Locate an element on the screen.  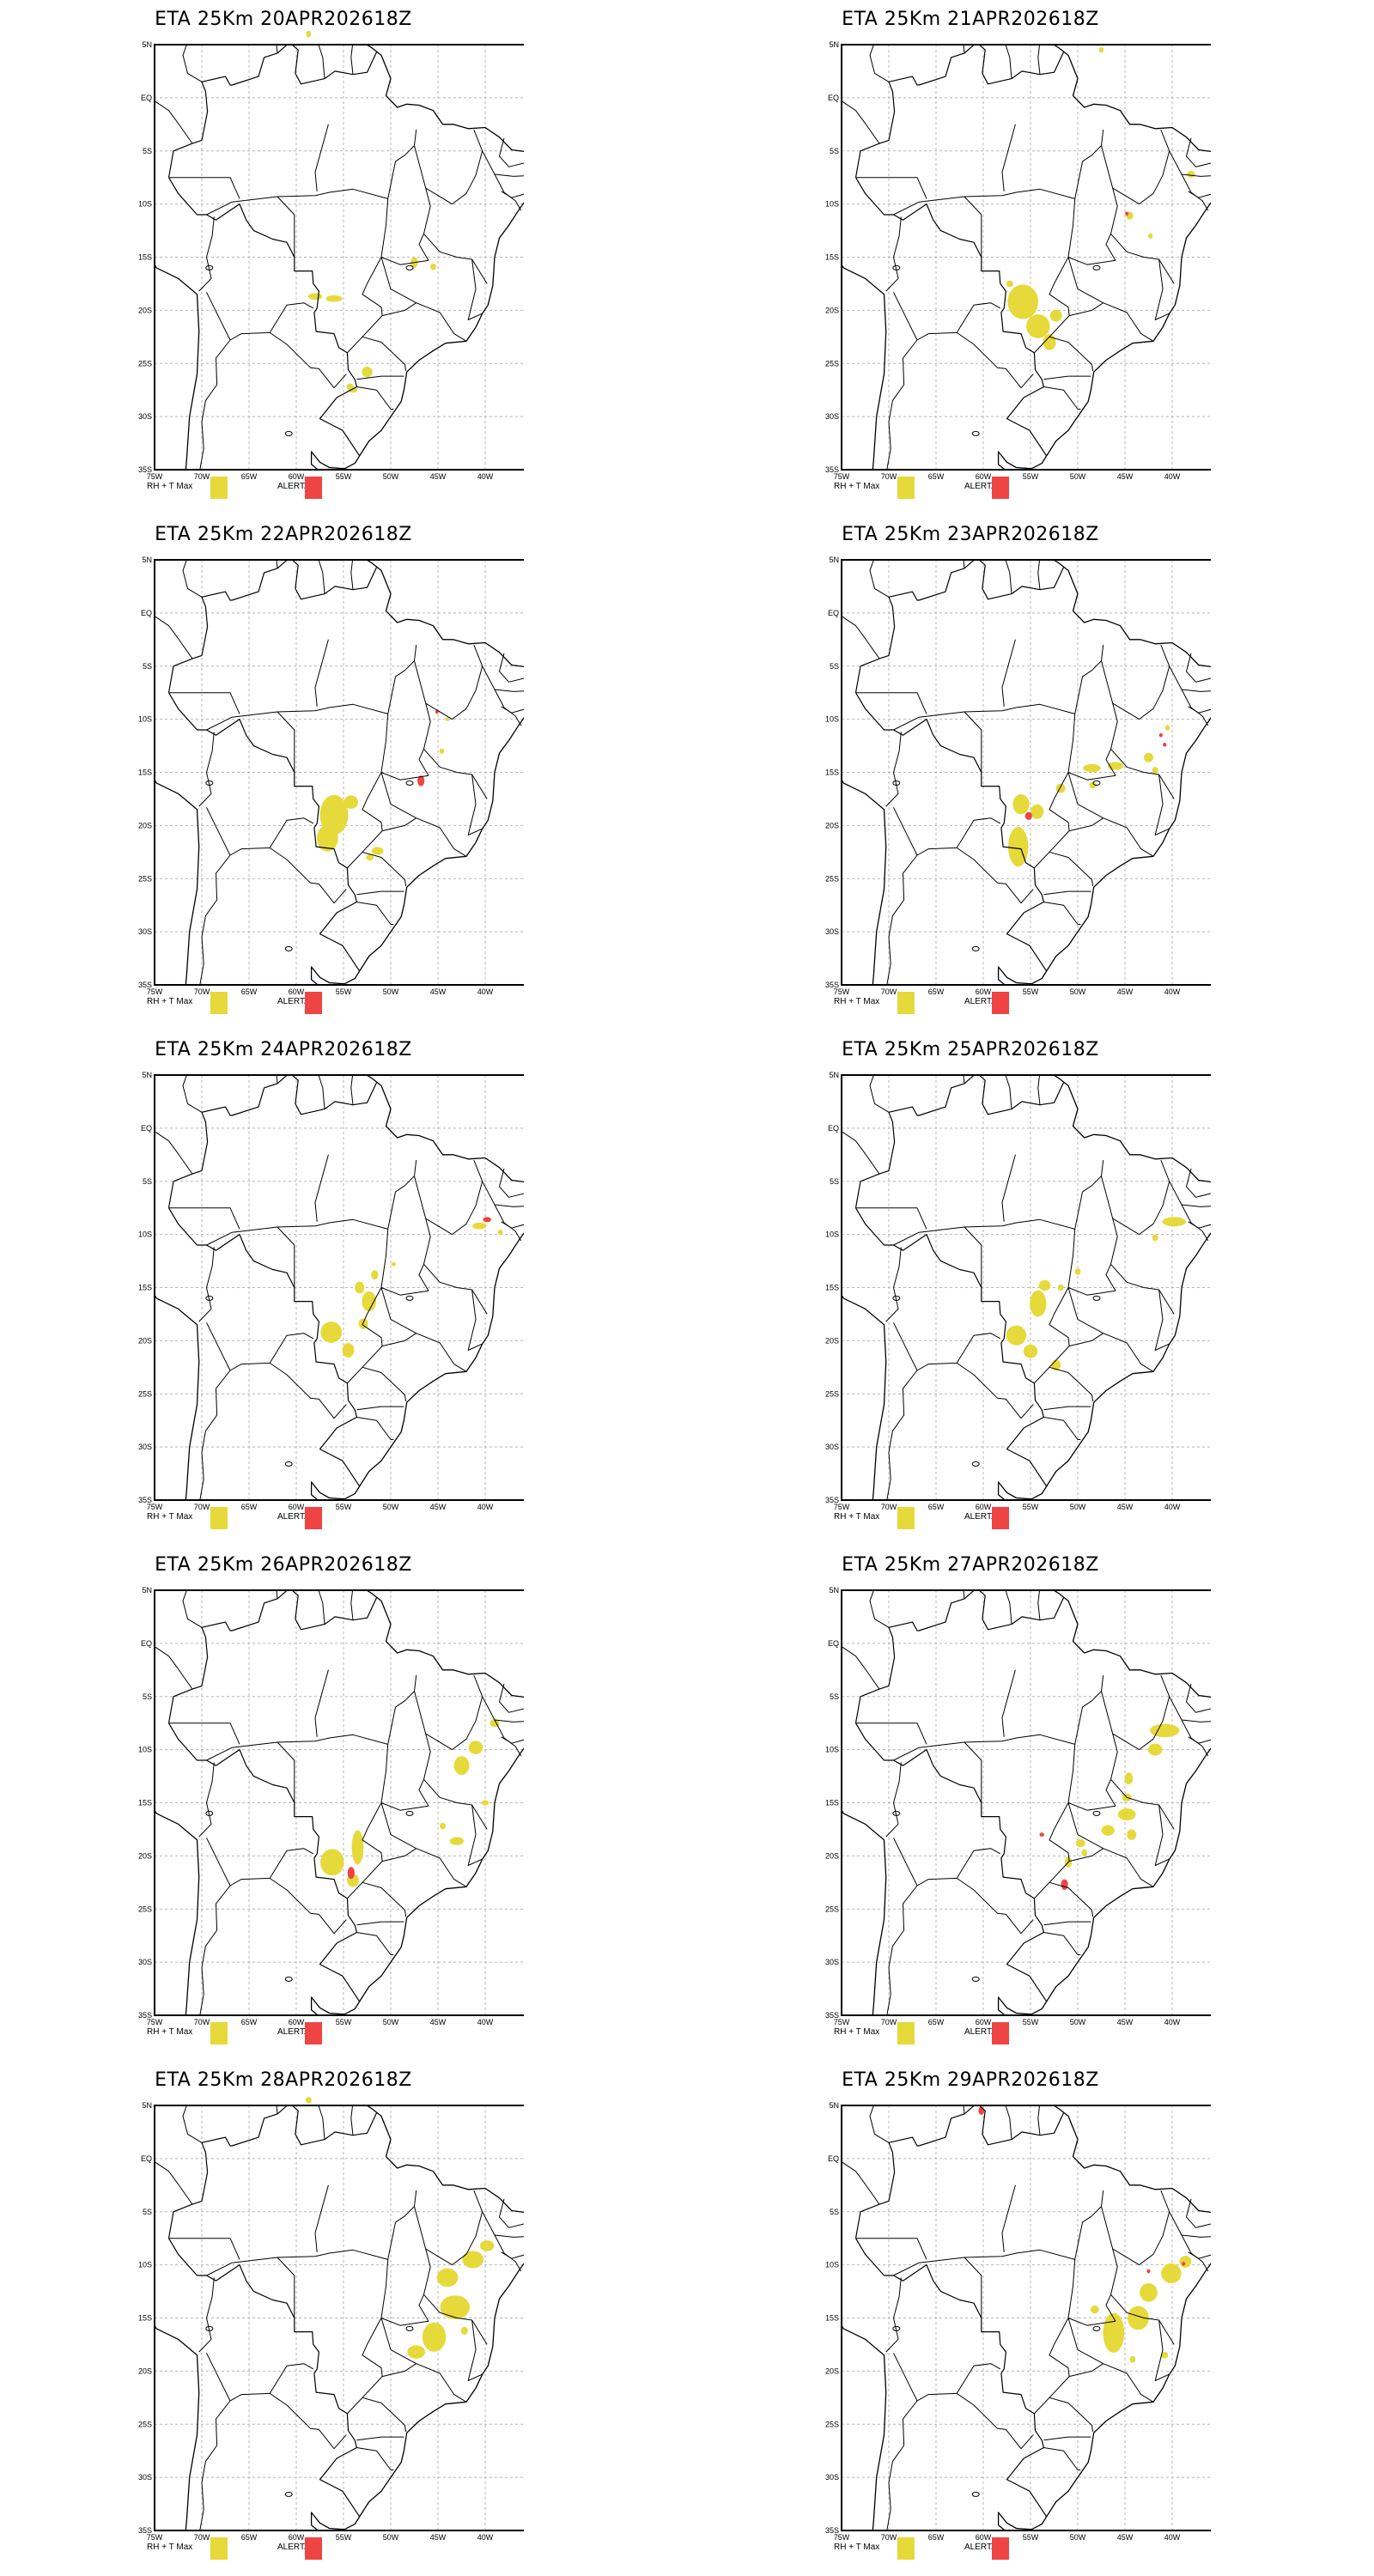
y-tick-label: 15S is located at coordinates (145, 1288).